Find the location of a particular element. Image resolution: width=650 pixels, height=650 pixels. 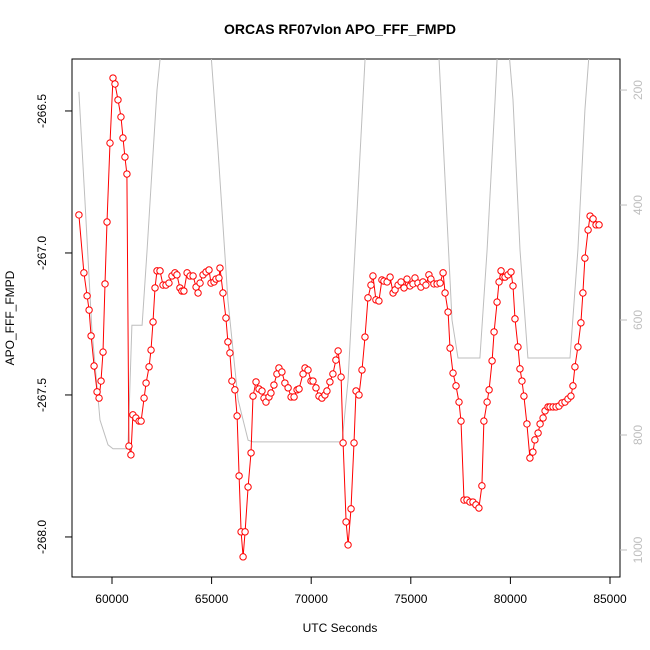

y2-tick-label: 1000 is located at coordinates (638, 549).